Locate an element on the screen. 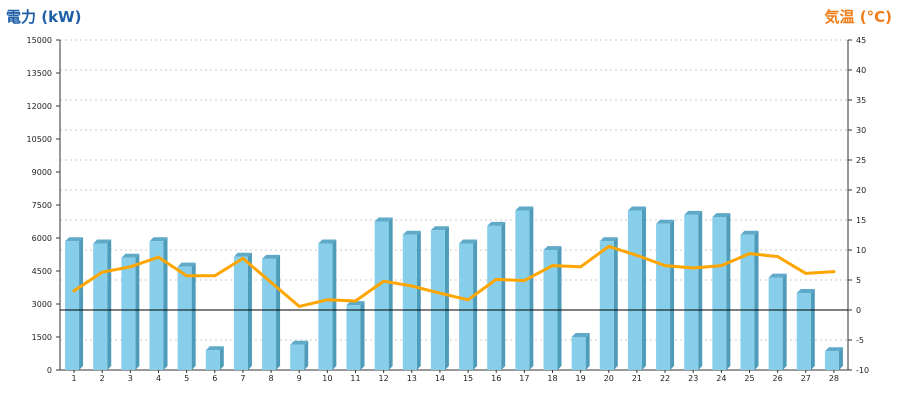 This screenshot has width=900, height=405. x-tick-label: 11 is located at coordinates (355, 378).